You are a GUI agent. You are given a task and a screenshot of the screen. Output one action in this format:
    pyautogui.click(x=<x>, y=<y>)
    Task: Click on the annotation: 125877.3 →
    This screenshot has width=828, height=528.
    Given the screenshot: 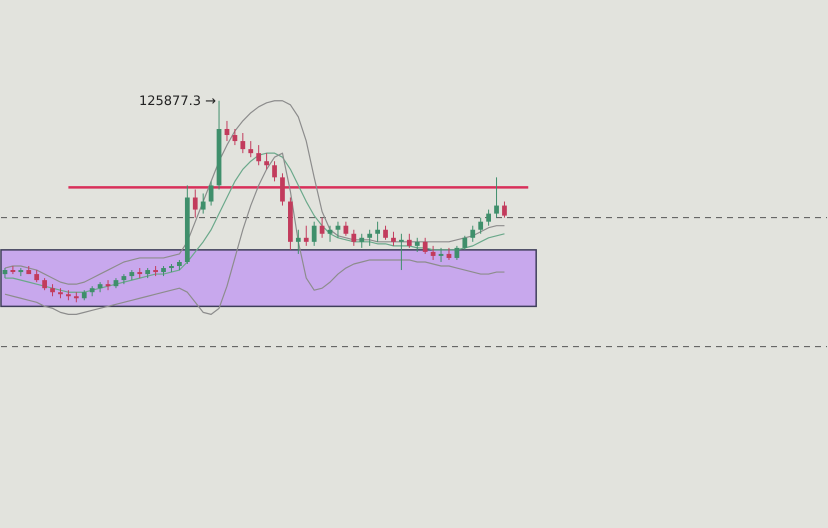 What is the action you would take?
    pyautogui.click(x=177, y=101)
    